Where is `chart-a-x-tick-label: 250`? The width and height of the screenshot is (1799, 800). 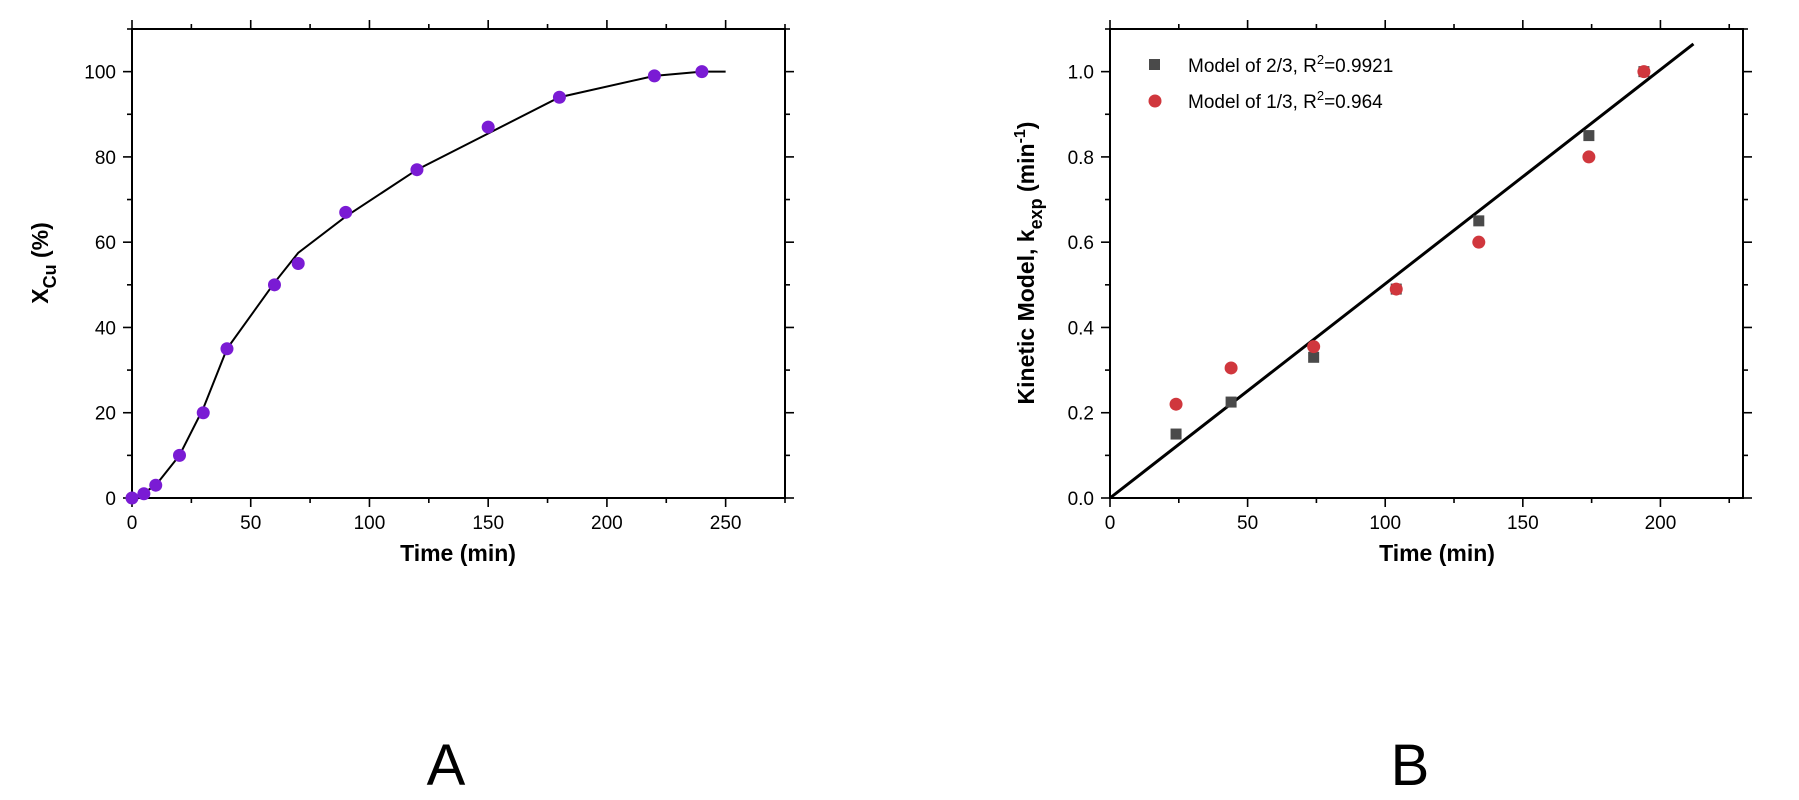
chart-a-x-tick-label: 250 is located at coordinates (726, 523).